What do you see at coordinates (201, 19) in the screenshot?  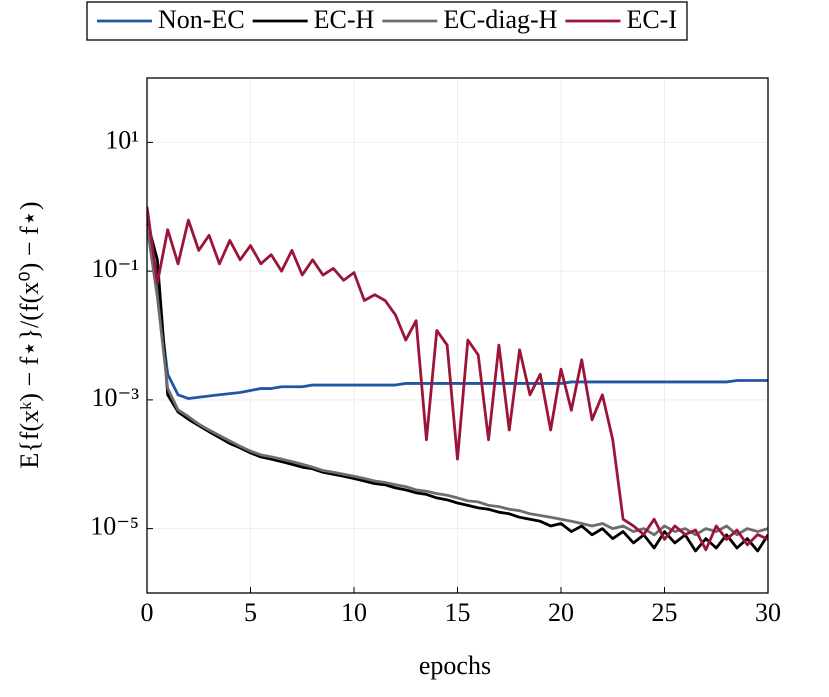 I see `legend-label: Non-EC` at bounding box center [201, 19].